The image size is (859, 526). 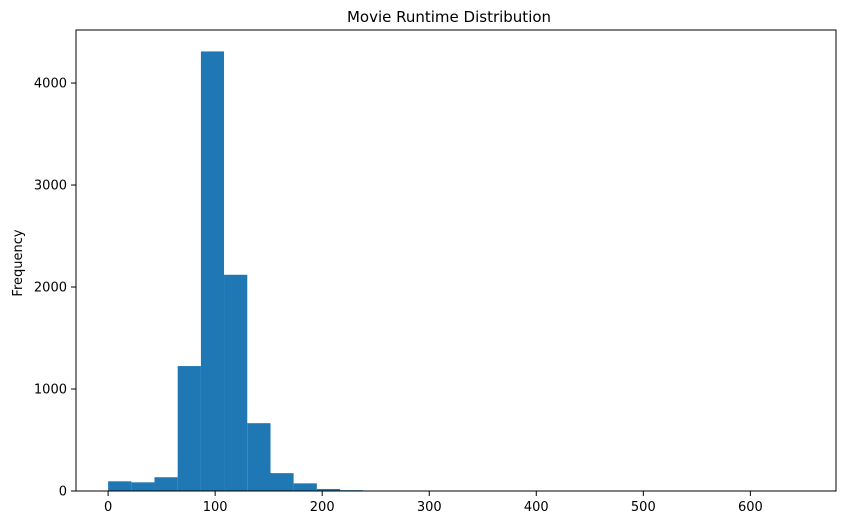 I want to click on x-tick-label: 100, so click(x=215, y=507).